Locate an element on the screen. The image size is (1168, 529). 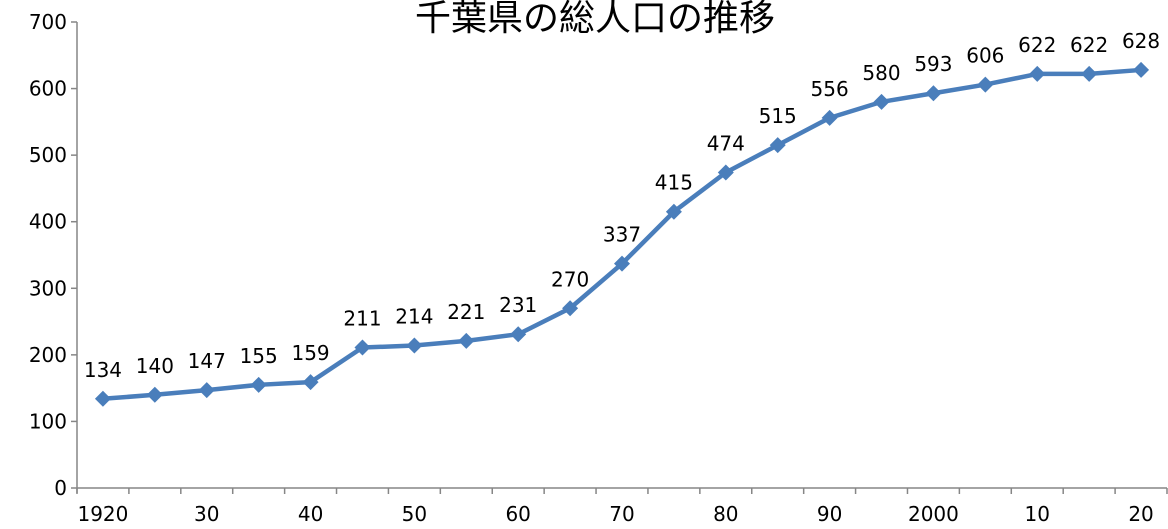
x-tick-label: 40 is located at coordinates (310, 514).